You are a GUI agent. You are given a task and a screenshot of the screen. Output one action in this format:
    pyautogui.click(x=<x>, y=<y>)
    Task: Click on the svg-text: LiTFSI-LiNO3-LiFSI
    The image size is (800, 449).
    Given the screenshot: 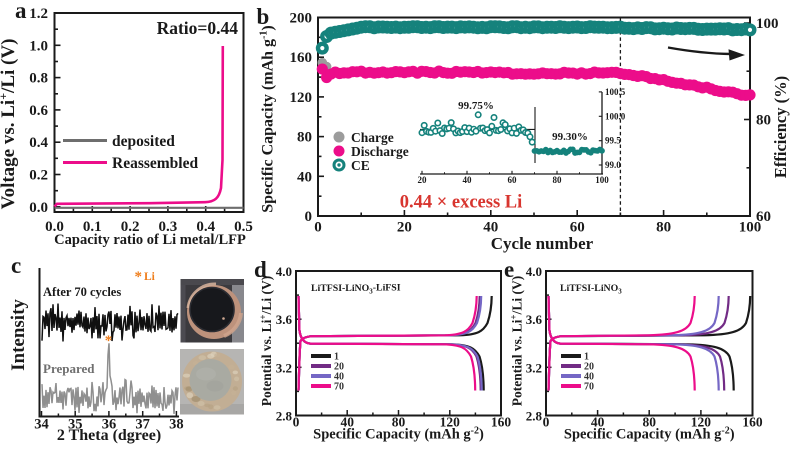 What is the action you would take?
    pyautogui.click(x=356, y=289)
    